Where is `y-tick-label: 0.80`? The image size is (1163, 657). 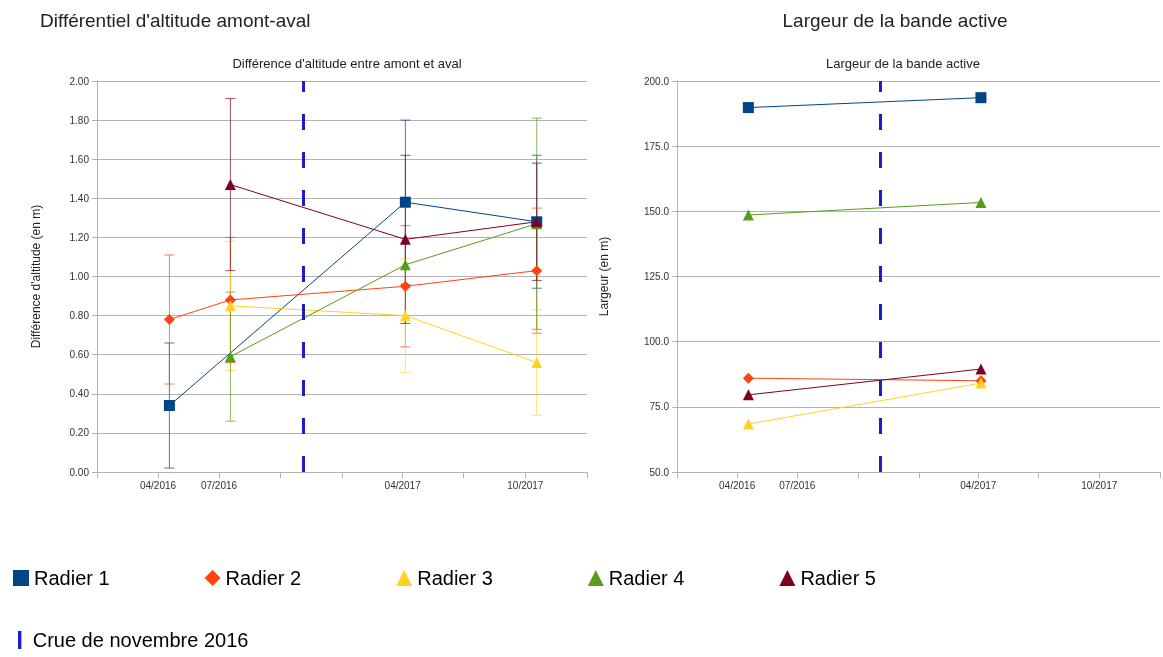 y-tick-label: 0.80 is located at coordinates (79, 316).